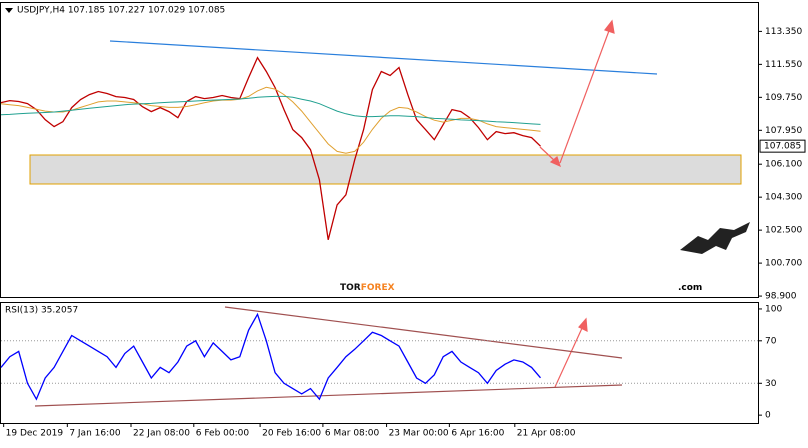  What do you see at coordinates (771, 341) in the screenshot?
I see `y-tick-label: 70` at bounding box center [771, 341].